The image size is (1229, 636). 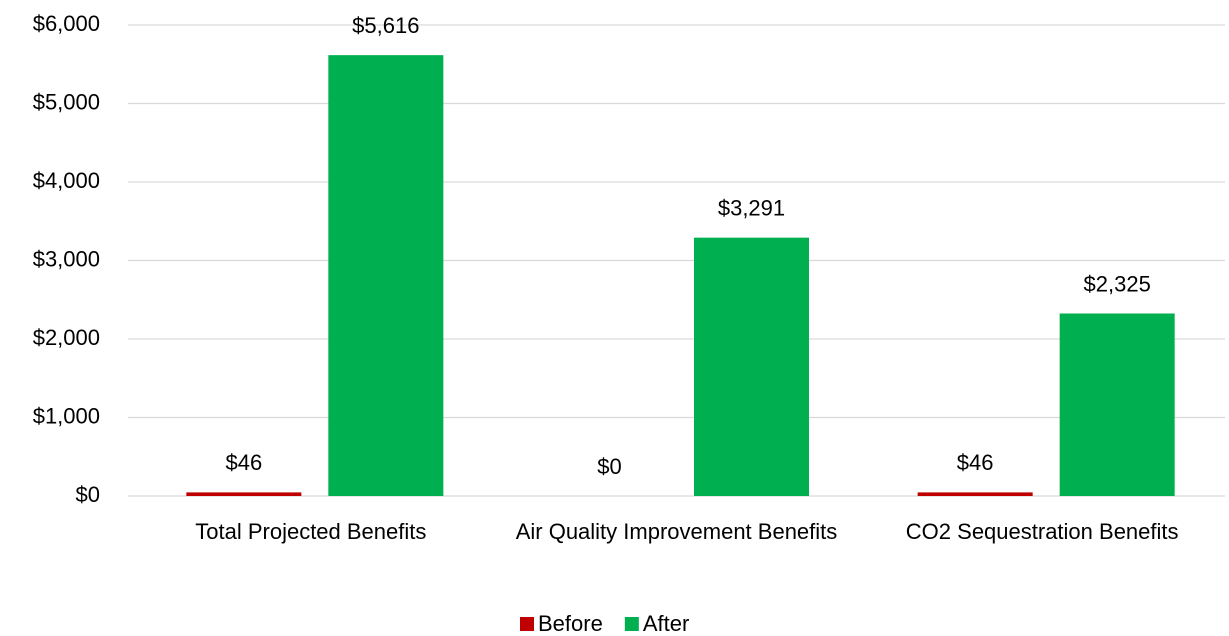 What do you see at coordinates (676, 531) in the screenshot?
I see `x-tick-label: Air Quality Improvement Benefits` at bounding box center [676, 531].